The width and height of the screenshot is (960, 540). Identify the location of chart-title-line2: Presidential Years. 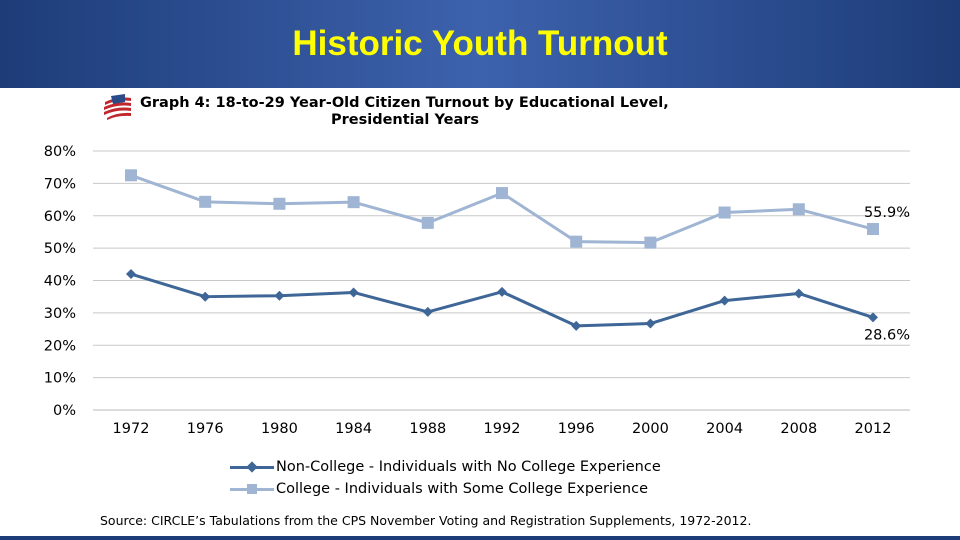
(405, 120).